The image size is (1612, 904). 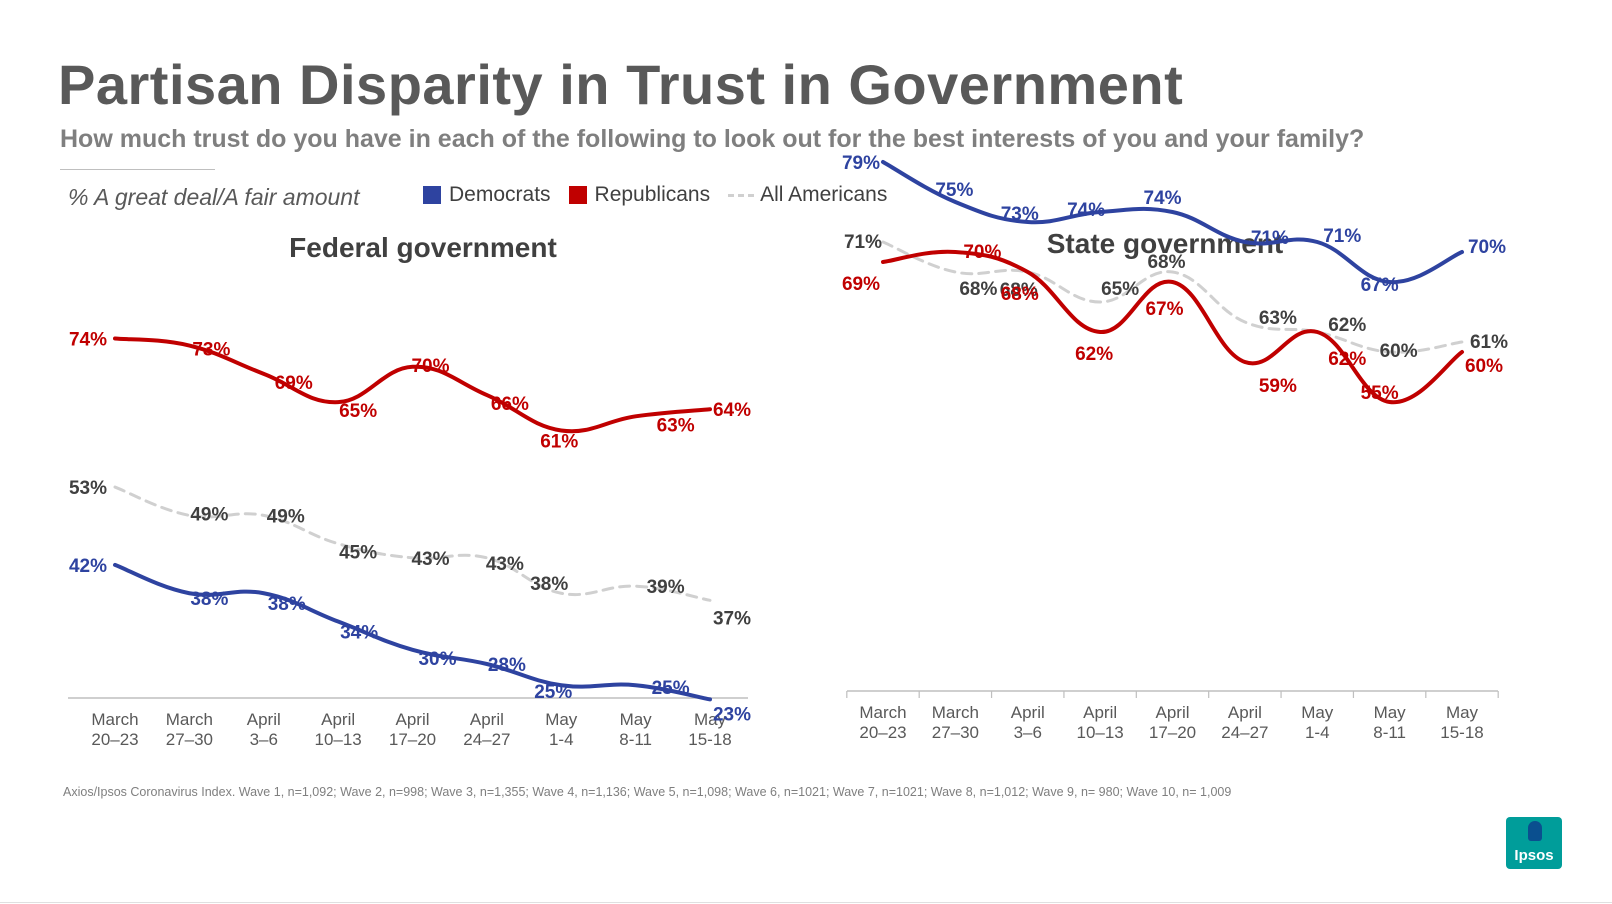 I want to click on federal-label-republicans: 63%, so click(x=676, y=425).